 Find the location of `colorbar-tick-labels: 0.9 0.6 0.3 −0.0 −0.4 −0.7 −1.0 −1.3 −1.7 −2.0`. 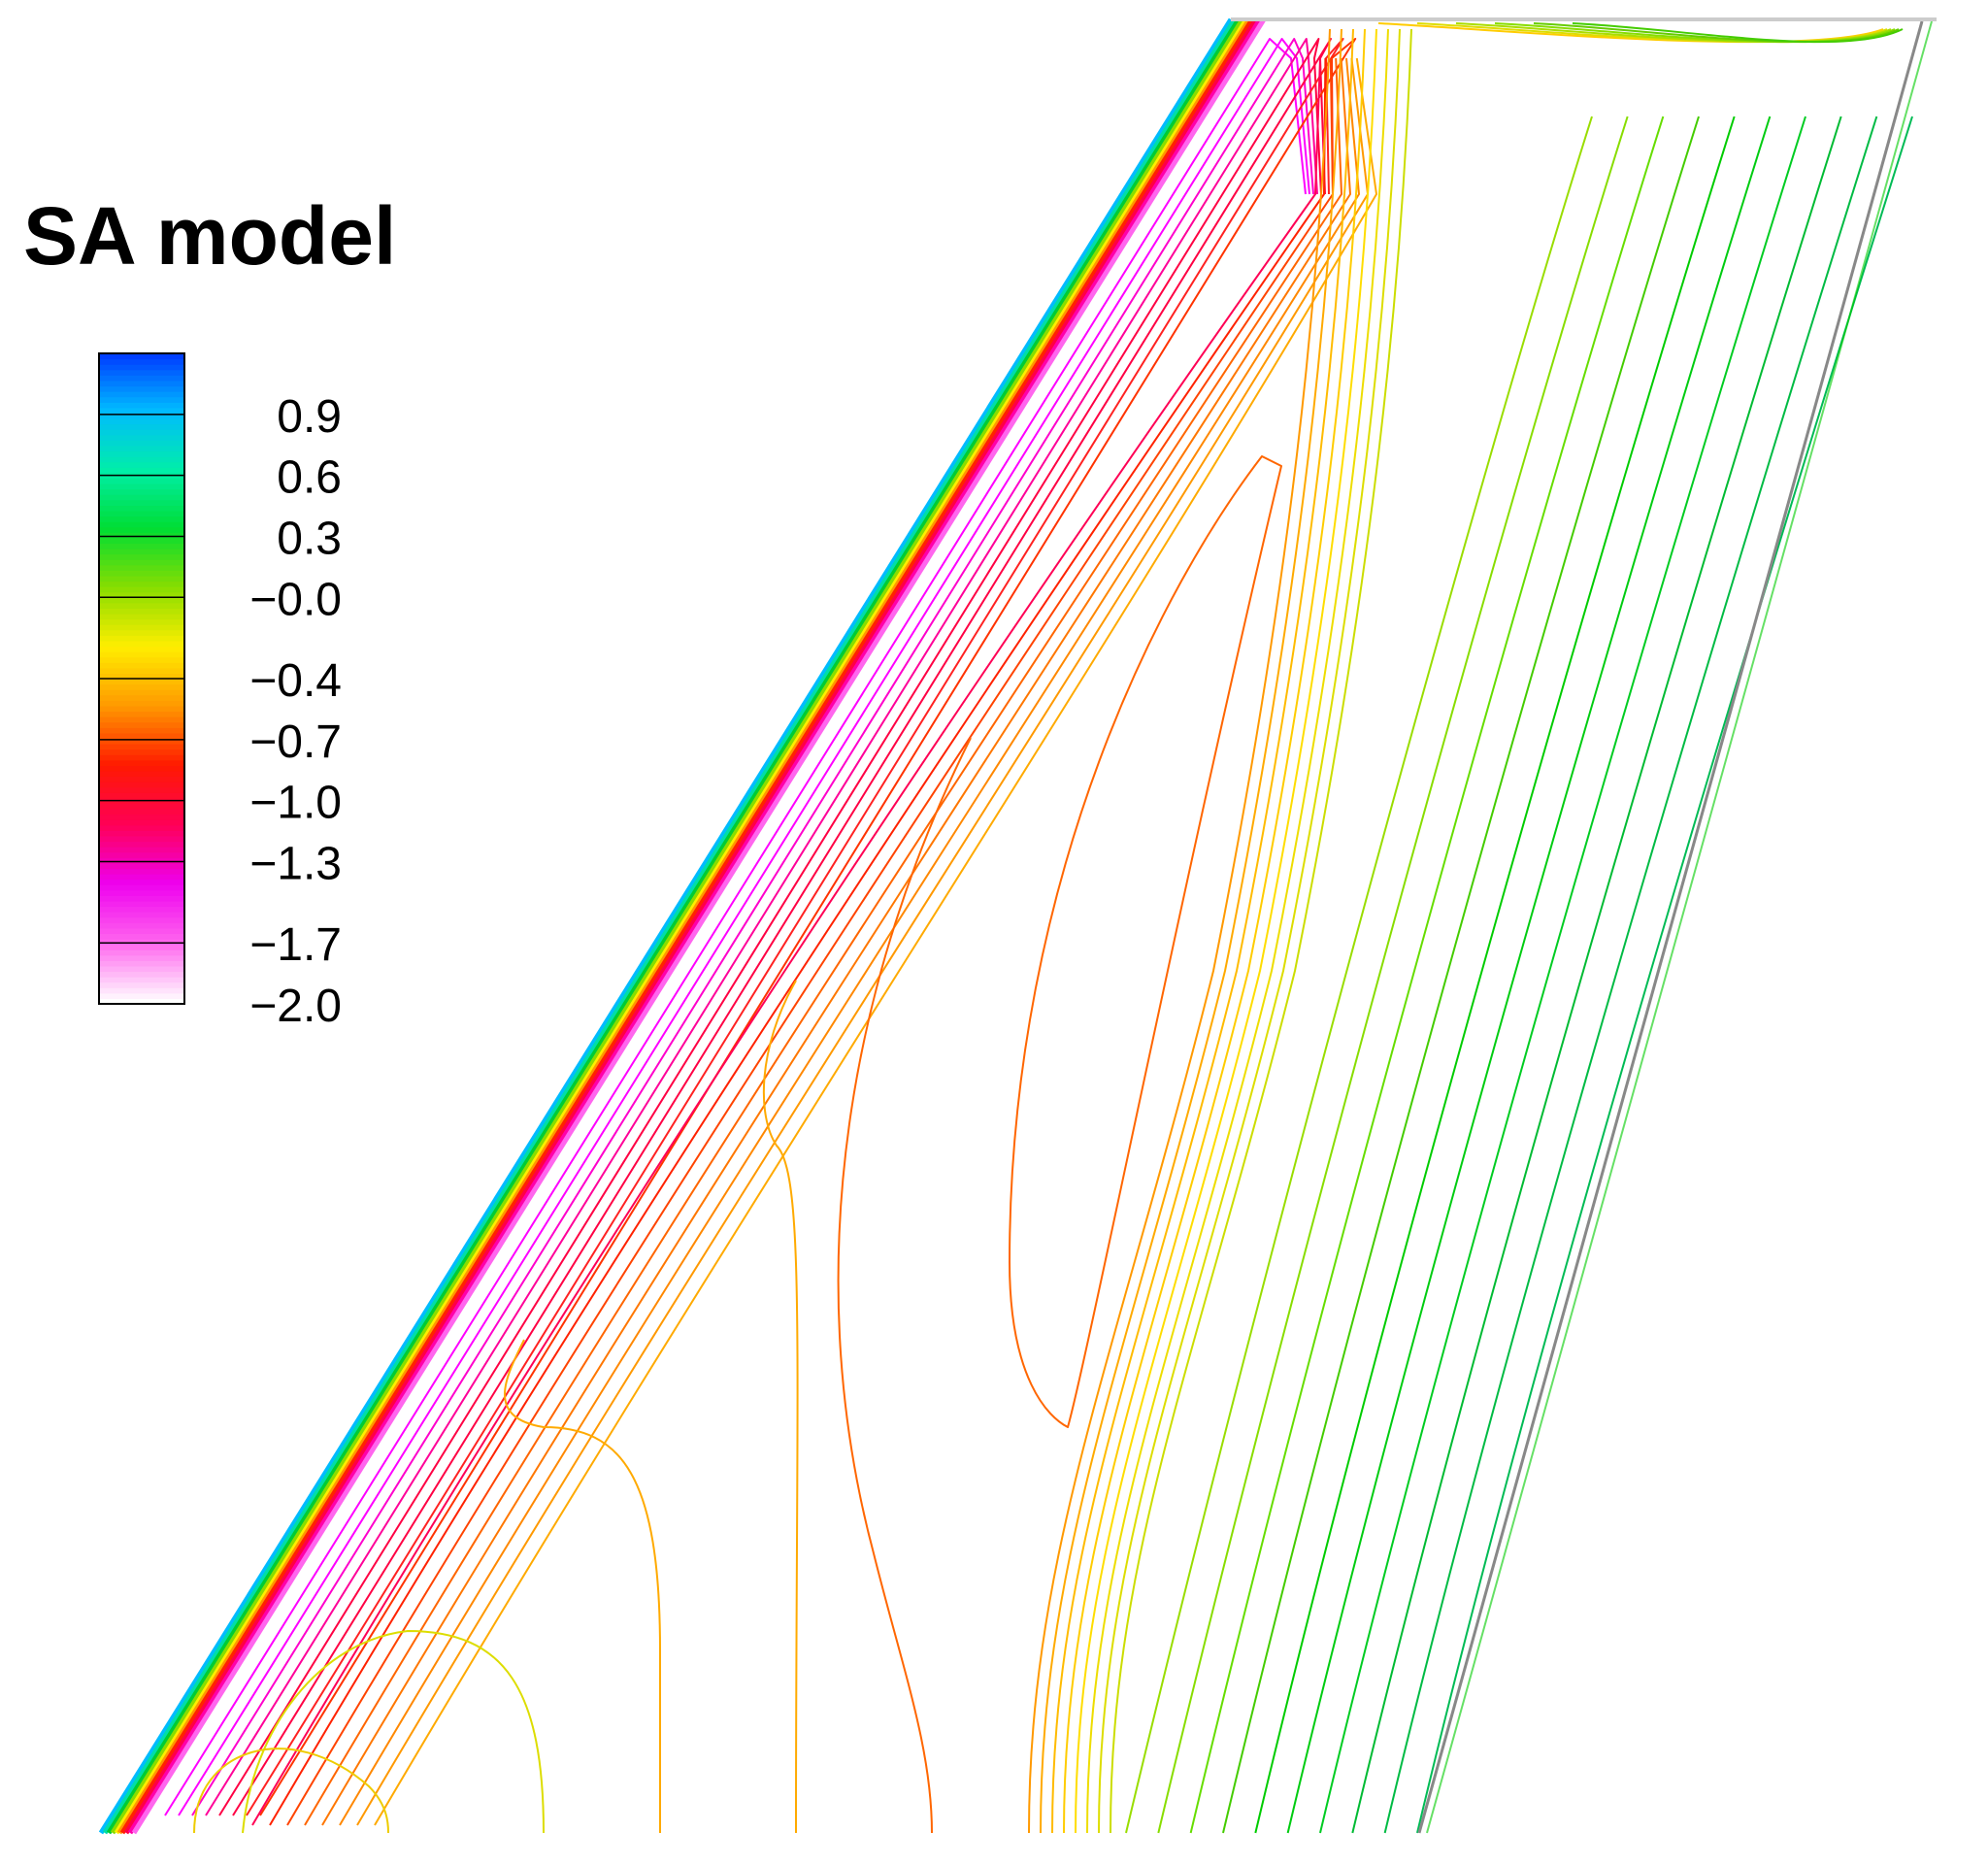

colorbar-tick-labels: 0.9 0.6 0.3 −0.0 −0.4 −0.7 −1.0 −1.3 −1.7 −2.0 is located at coordinates (296, 711).